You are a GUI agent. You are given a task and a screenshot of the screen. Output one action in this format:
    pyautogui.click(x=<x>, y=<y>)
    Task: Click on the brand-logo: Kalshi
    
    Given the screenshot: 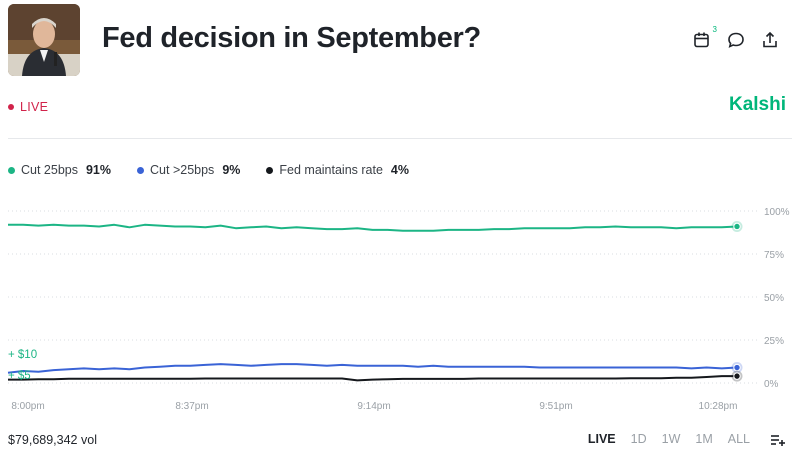 What is the action you would take?
    pyautogui.click(x=757, y=104)
    